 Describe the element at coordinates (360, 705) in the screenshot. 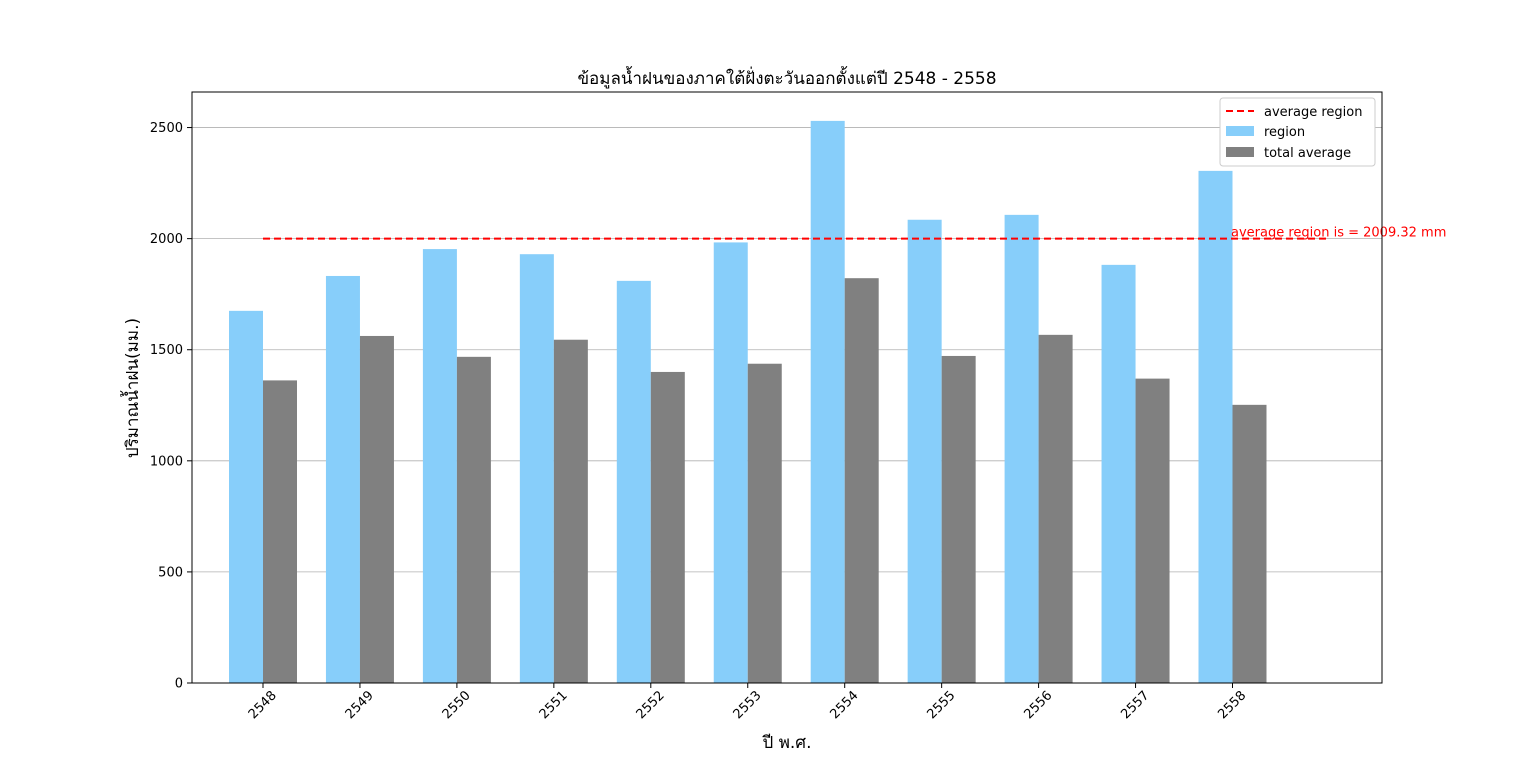

I see `x-tick-label: 2549` at that location.